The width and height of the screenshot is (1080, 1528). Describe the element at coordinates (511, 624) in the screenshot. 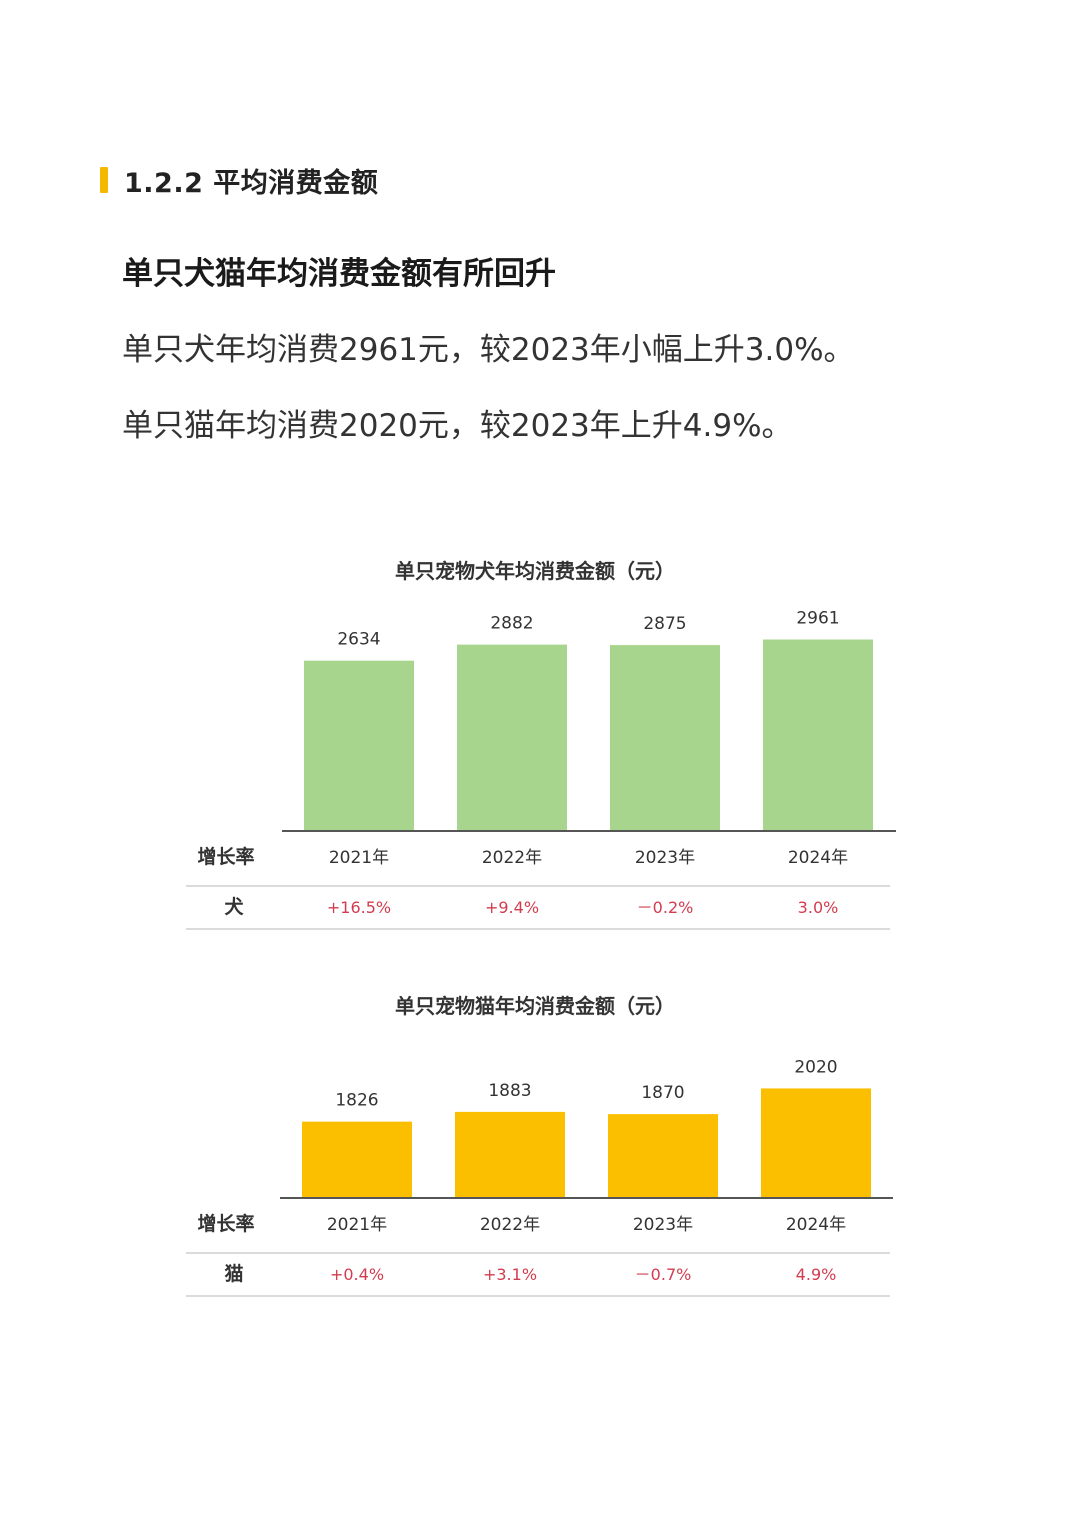

I see `dog-data-label-1: 2882` at that location.